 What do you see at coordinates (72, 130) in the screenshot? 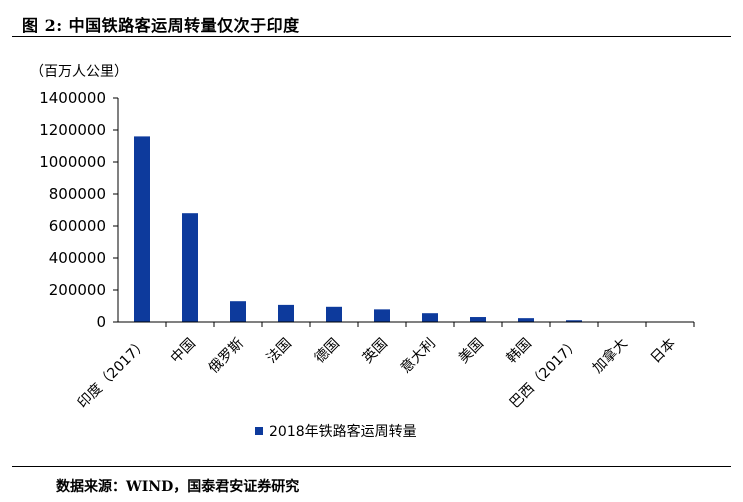
I see `y-tick-label: 1200000` at bounding box center [72, 130].